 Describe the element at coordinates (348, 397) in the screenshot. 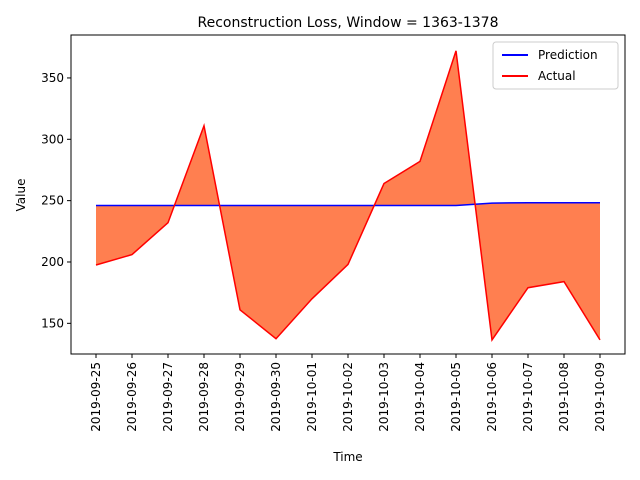

I see `x-tick-label: 2019-10-02` at that location.